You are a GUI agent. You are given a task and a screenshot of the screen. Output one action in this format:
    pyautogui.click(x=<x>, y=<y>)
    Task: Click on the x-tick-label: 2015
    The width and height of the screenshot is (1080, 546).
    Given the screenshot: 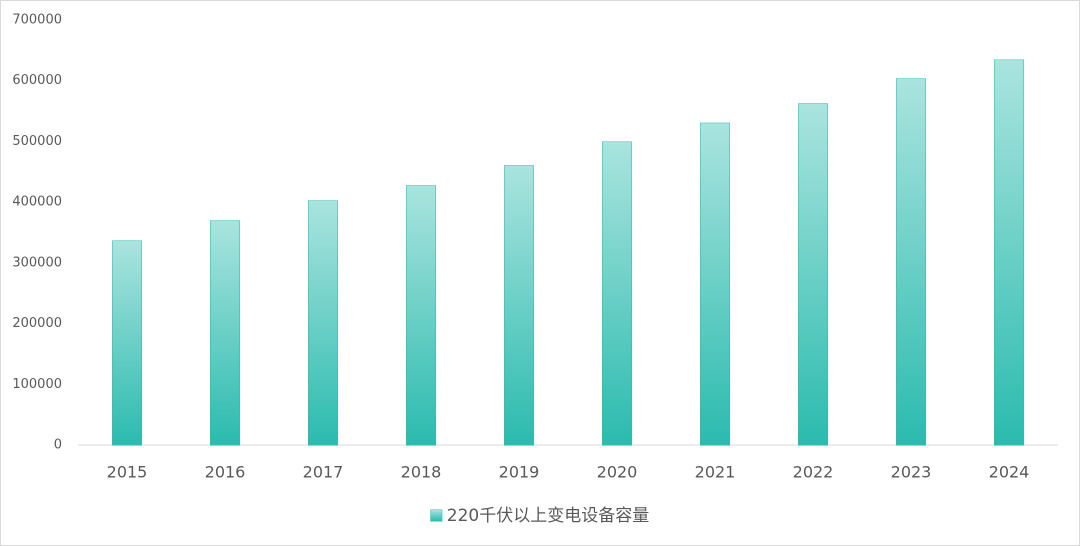 What is the action you would take?
    pyautogui.click(x=127, y=472)
    